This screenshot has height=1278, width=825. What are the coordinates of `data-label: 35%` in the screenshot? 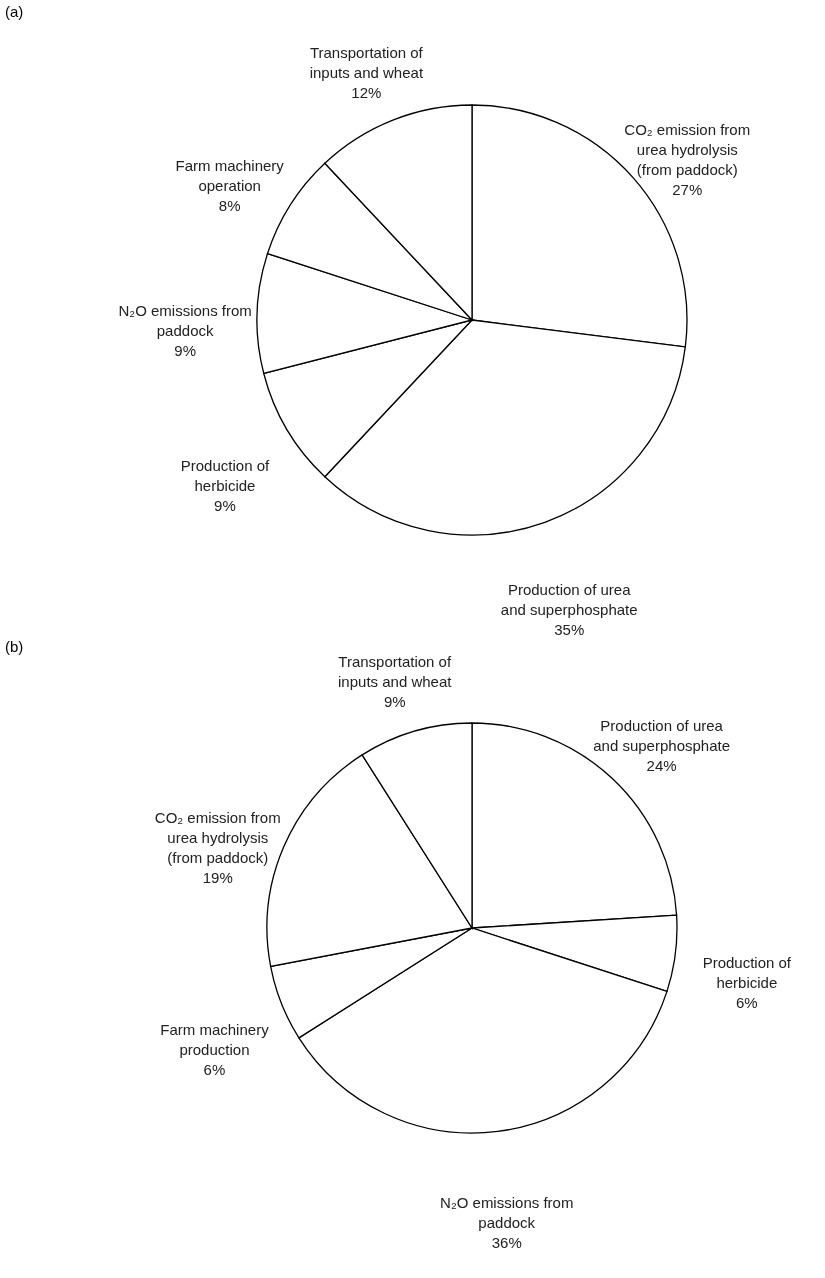 It's located at (569, 630).